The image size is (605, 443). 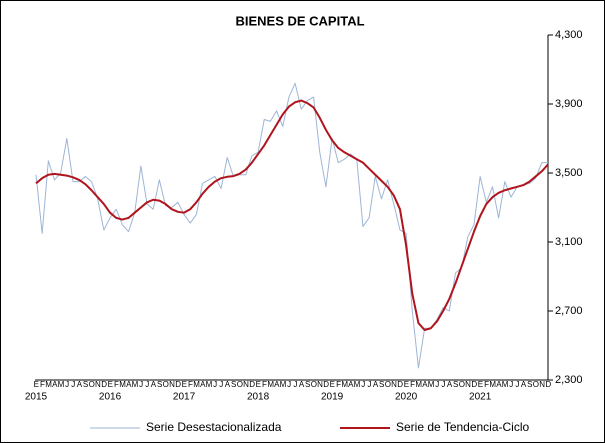 What do you see at coordinates (214, 427) in the screenshot?
I see `legend-label: Serie Desestacionalizada` at bounding box center [214, 427].